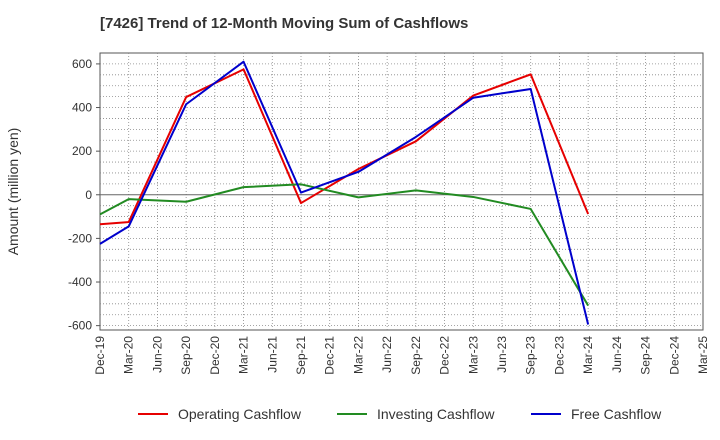  What do you see at coordinates (416, 355) in the screenshot?
I see `x-tick-label: Sep-22` at bounding box center [416, 355].